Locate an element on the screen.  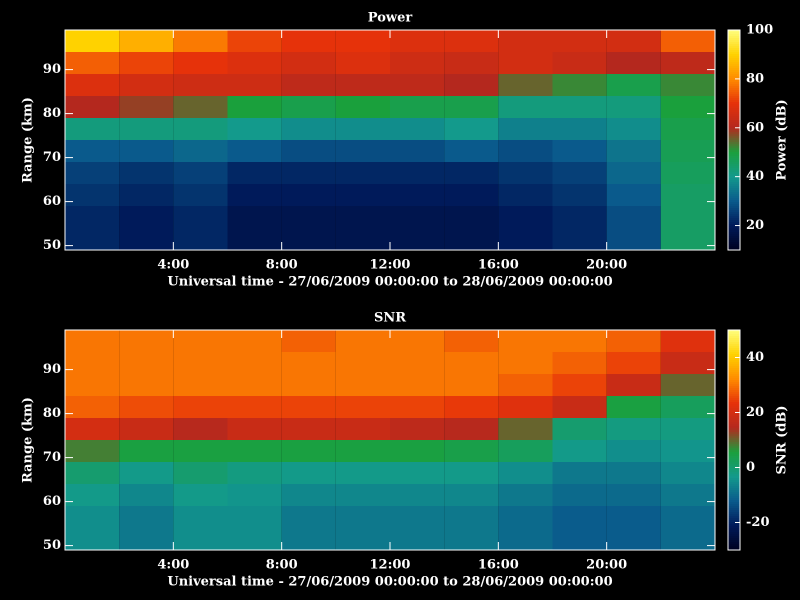
y-tick-label: 90 is located at coordinates (52, 69).